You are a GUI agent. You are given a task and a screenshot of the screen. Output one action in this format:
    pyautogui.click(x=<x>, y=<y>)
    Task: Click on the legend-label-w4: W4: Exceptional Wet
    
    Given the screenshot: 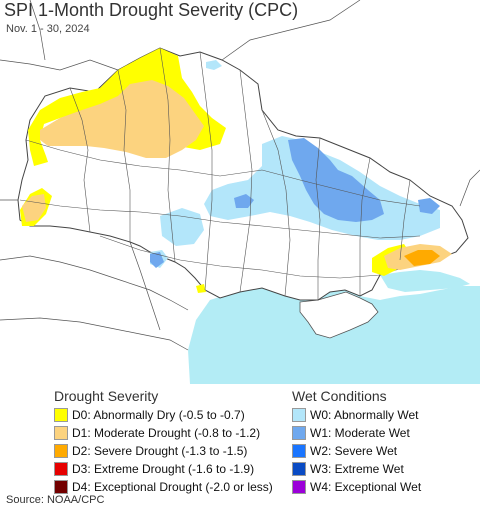 What is the action you would take?
    pyautogui.click(x=366, y=487)
    